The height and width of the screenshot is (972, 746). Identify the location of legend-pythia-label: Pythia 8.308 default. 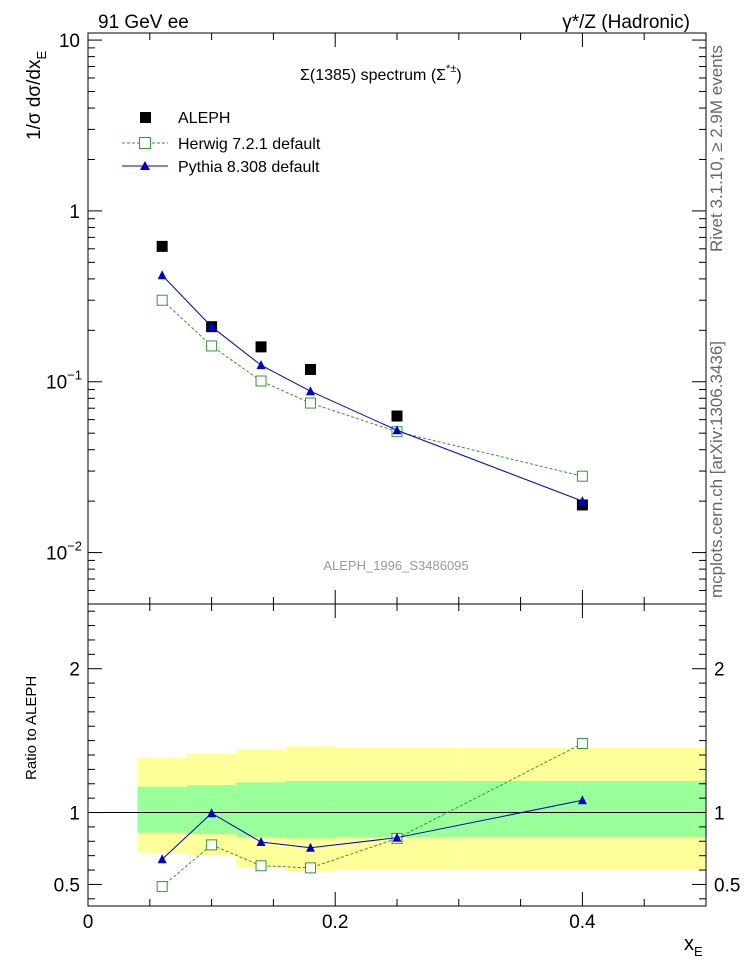
(249, 167).